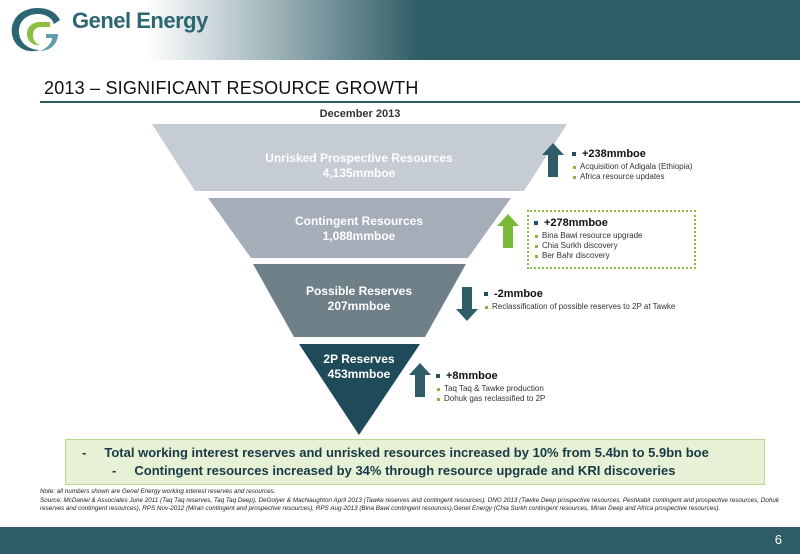 This screenshot has height=554, width=800. I want to click on title-divider, so click(420, 102).